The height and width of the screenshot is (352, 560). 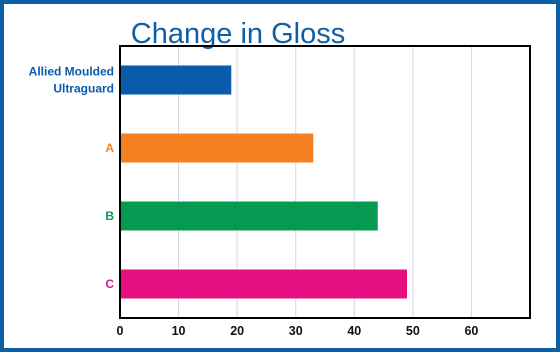 What do you see at coordinates (179, 331) in the screenshot?
I see `x-tick-label: 10` at bounding box center [179, 331].